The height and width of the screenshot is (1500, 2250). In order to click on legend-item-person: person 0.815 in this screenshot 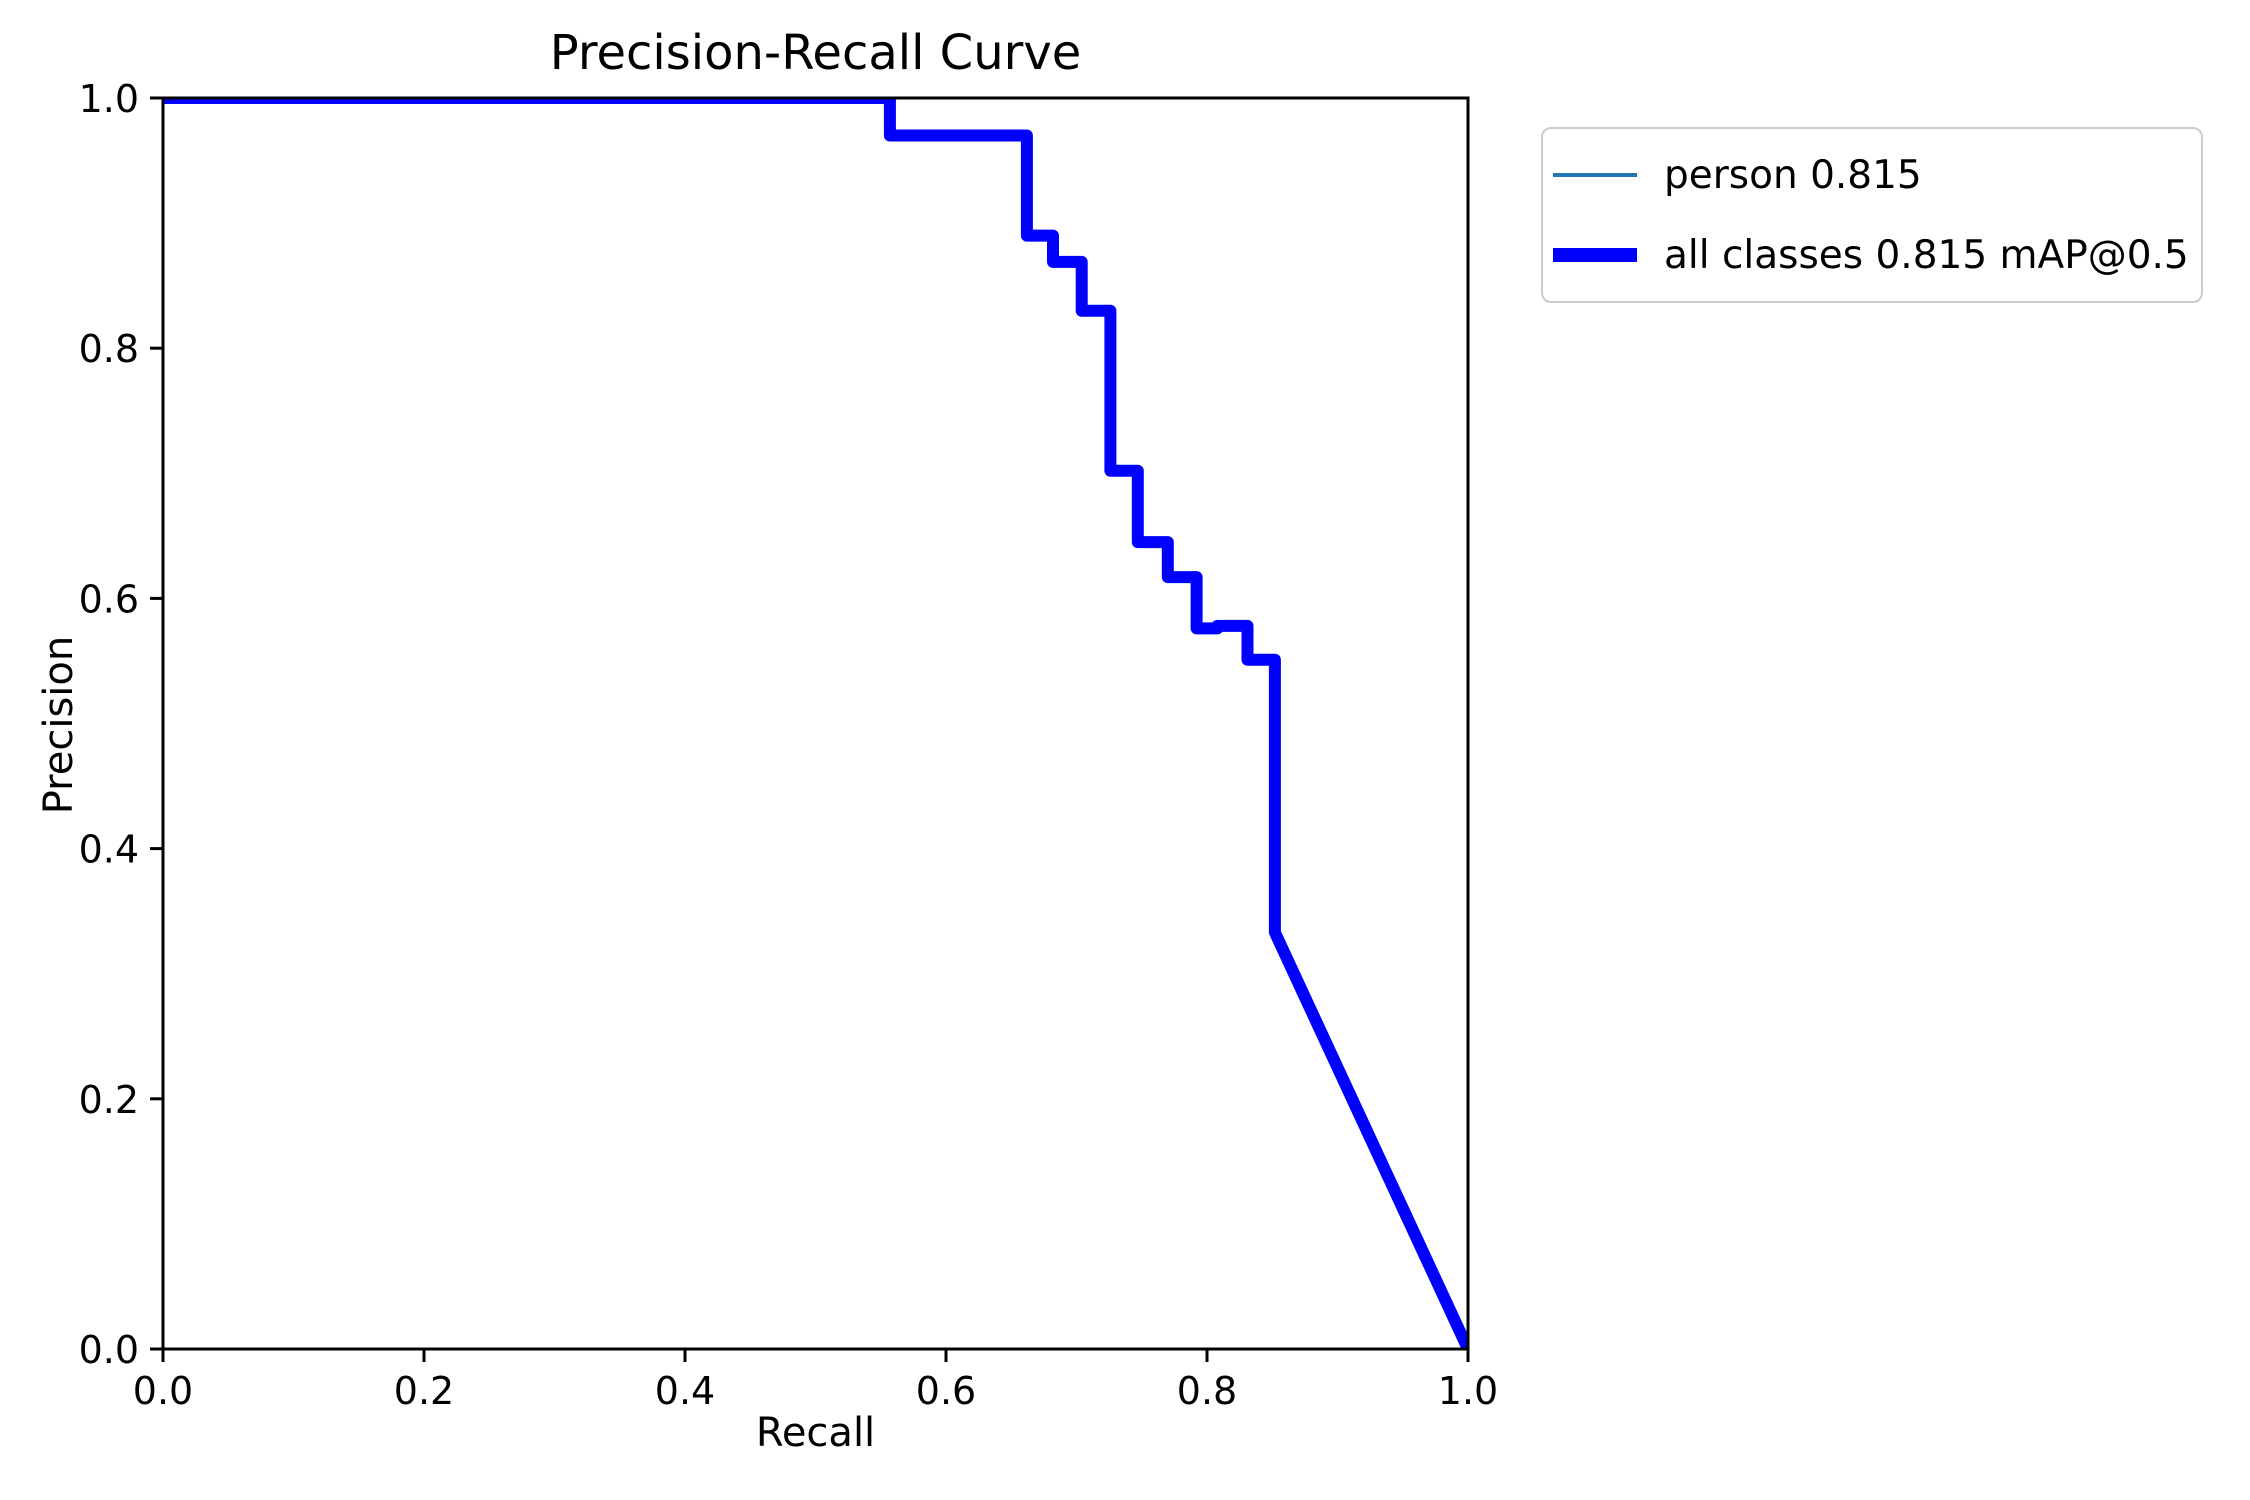, I will do `click(1877, 175)`.